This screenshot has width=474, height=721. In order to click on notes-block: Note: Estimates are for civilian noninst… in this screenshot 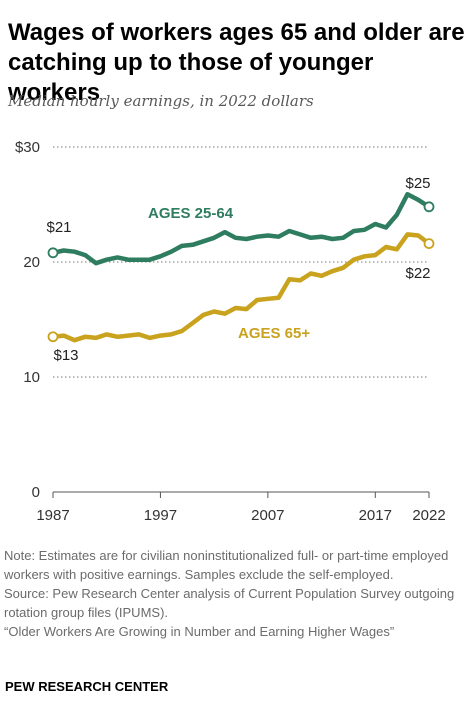, I will do `click(237, 593)`.